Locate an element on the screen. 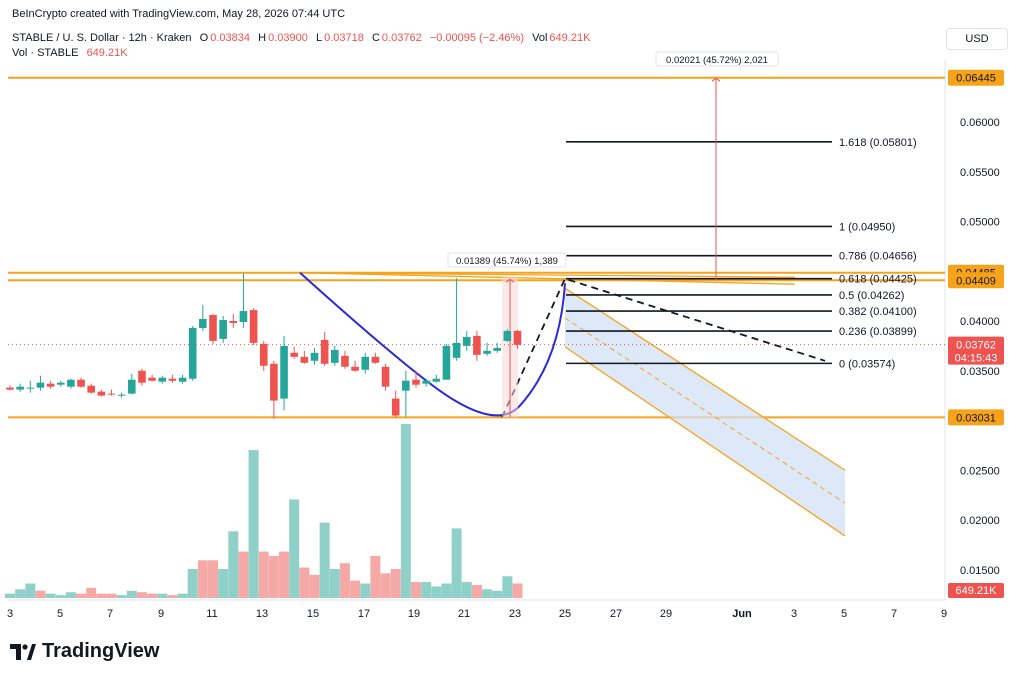  target-label: 0.02021 (45.72%) 2,021 is located at coordinates (717, 60).